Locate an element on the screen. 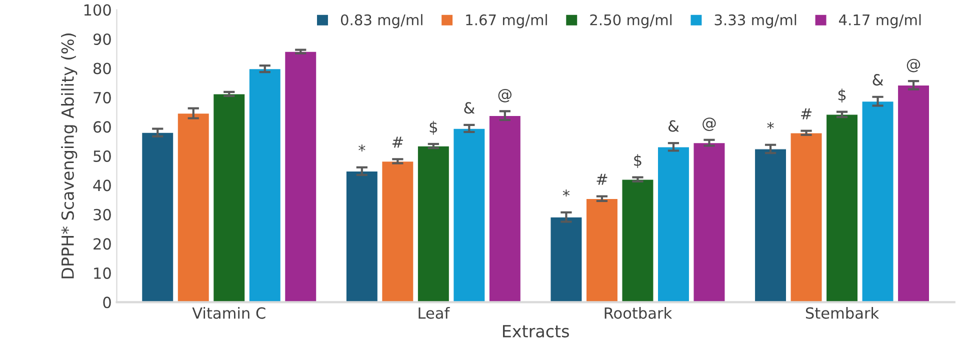  y-tick-label: 30 is located at coordinates (102, 214).